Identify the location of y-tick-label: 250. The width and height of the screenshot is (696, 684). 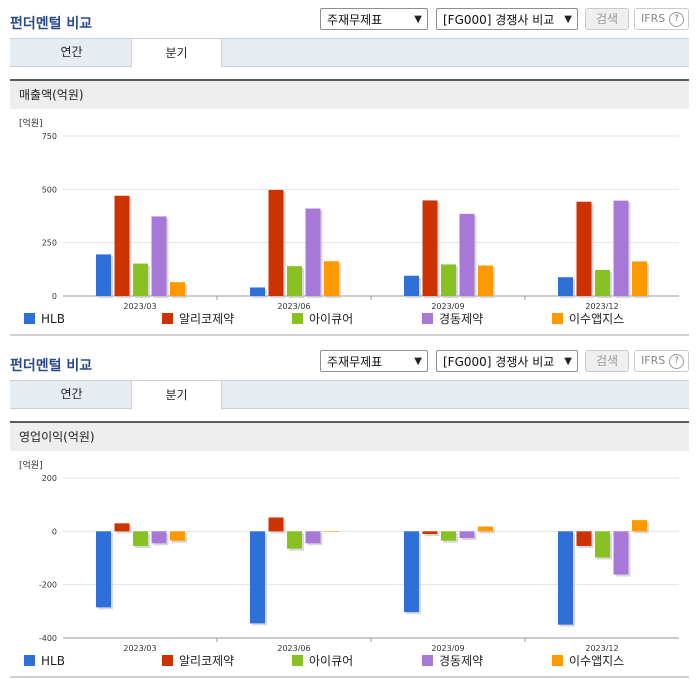
(49, 243).